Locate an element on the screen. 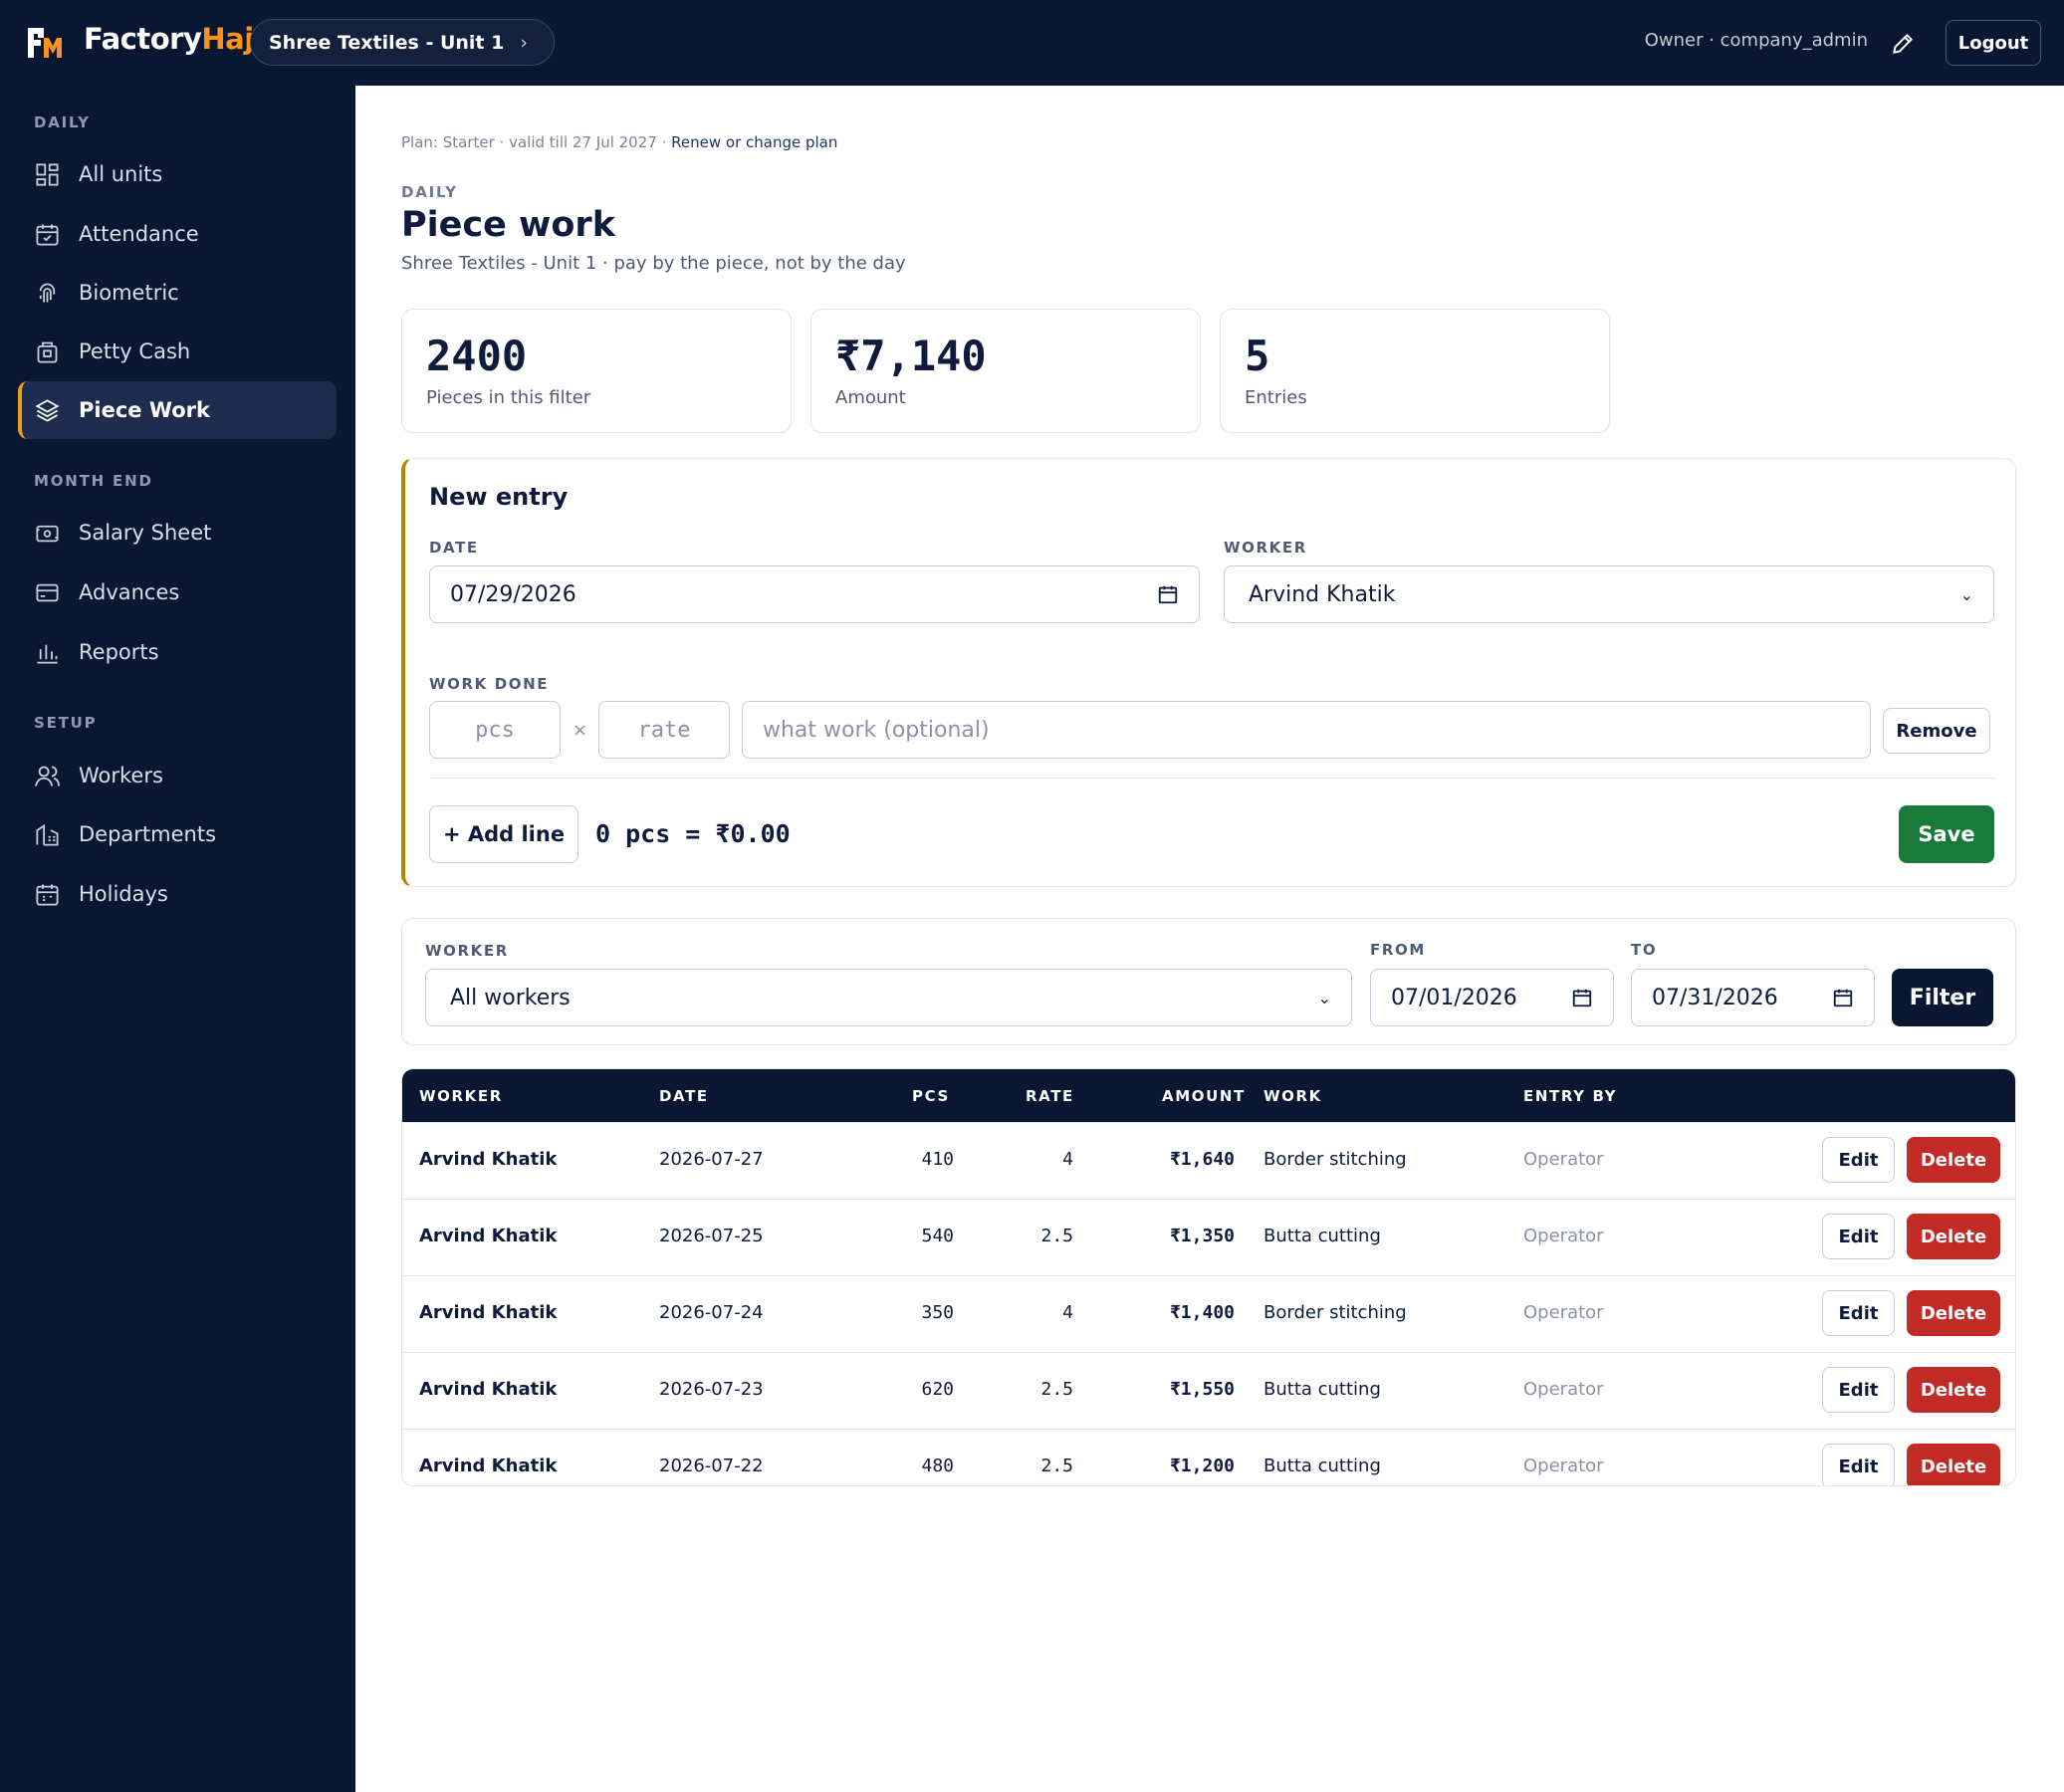  stat-label: Pieces in this filter is located at coordinates (508, 398).